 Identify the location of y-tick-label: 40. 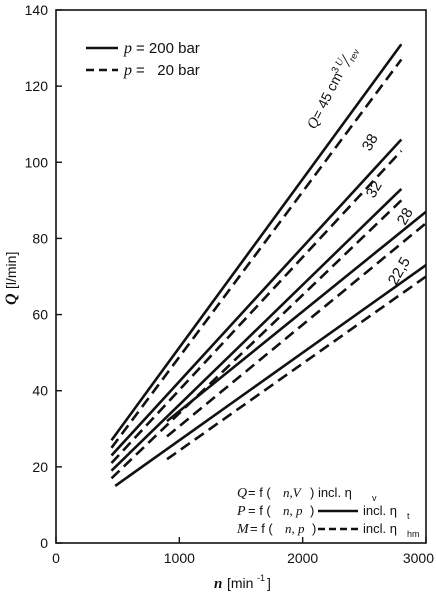
(40, 391).